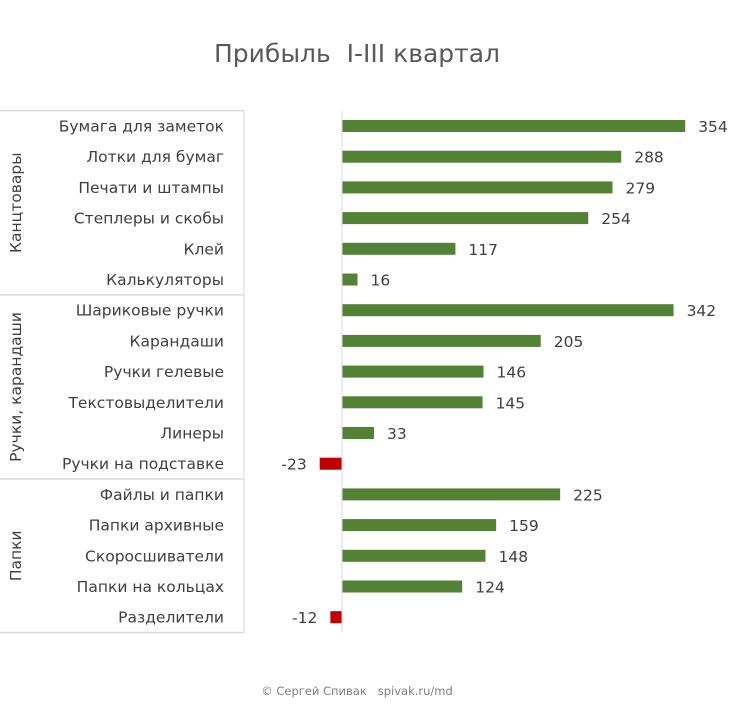 The width and height of the screenshot is (734, 720). I want to click on value-label-0-4: 117, so click(483, 250).